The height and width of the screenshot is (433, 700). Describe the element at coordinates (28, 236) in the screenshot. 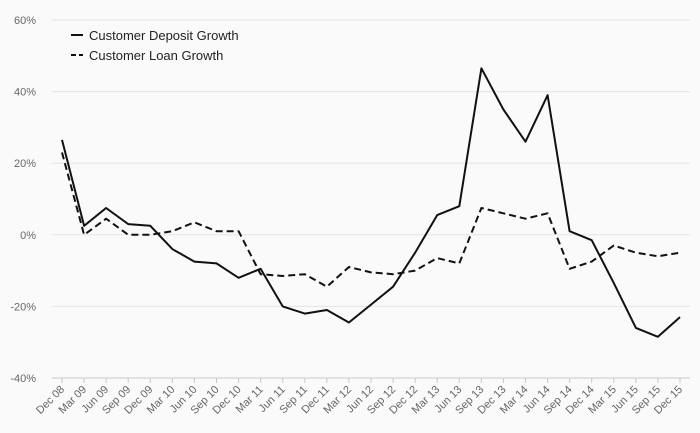

I see `y-tick-label: 0%` at that location.